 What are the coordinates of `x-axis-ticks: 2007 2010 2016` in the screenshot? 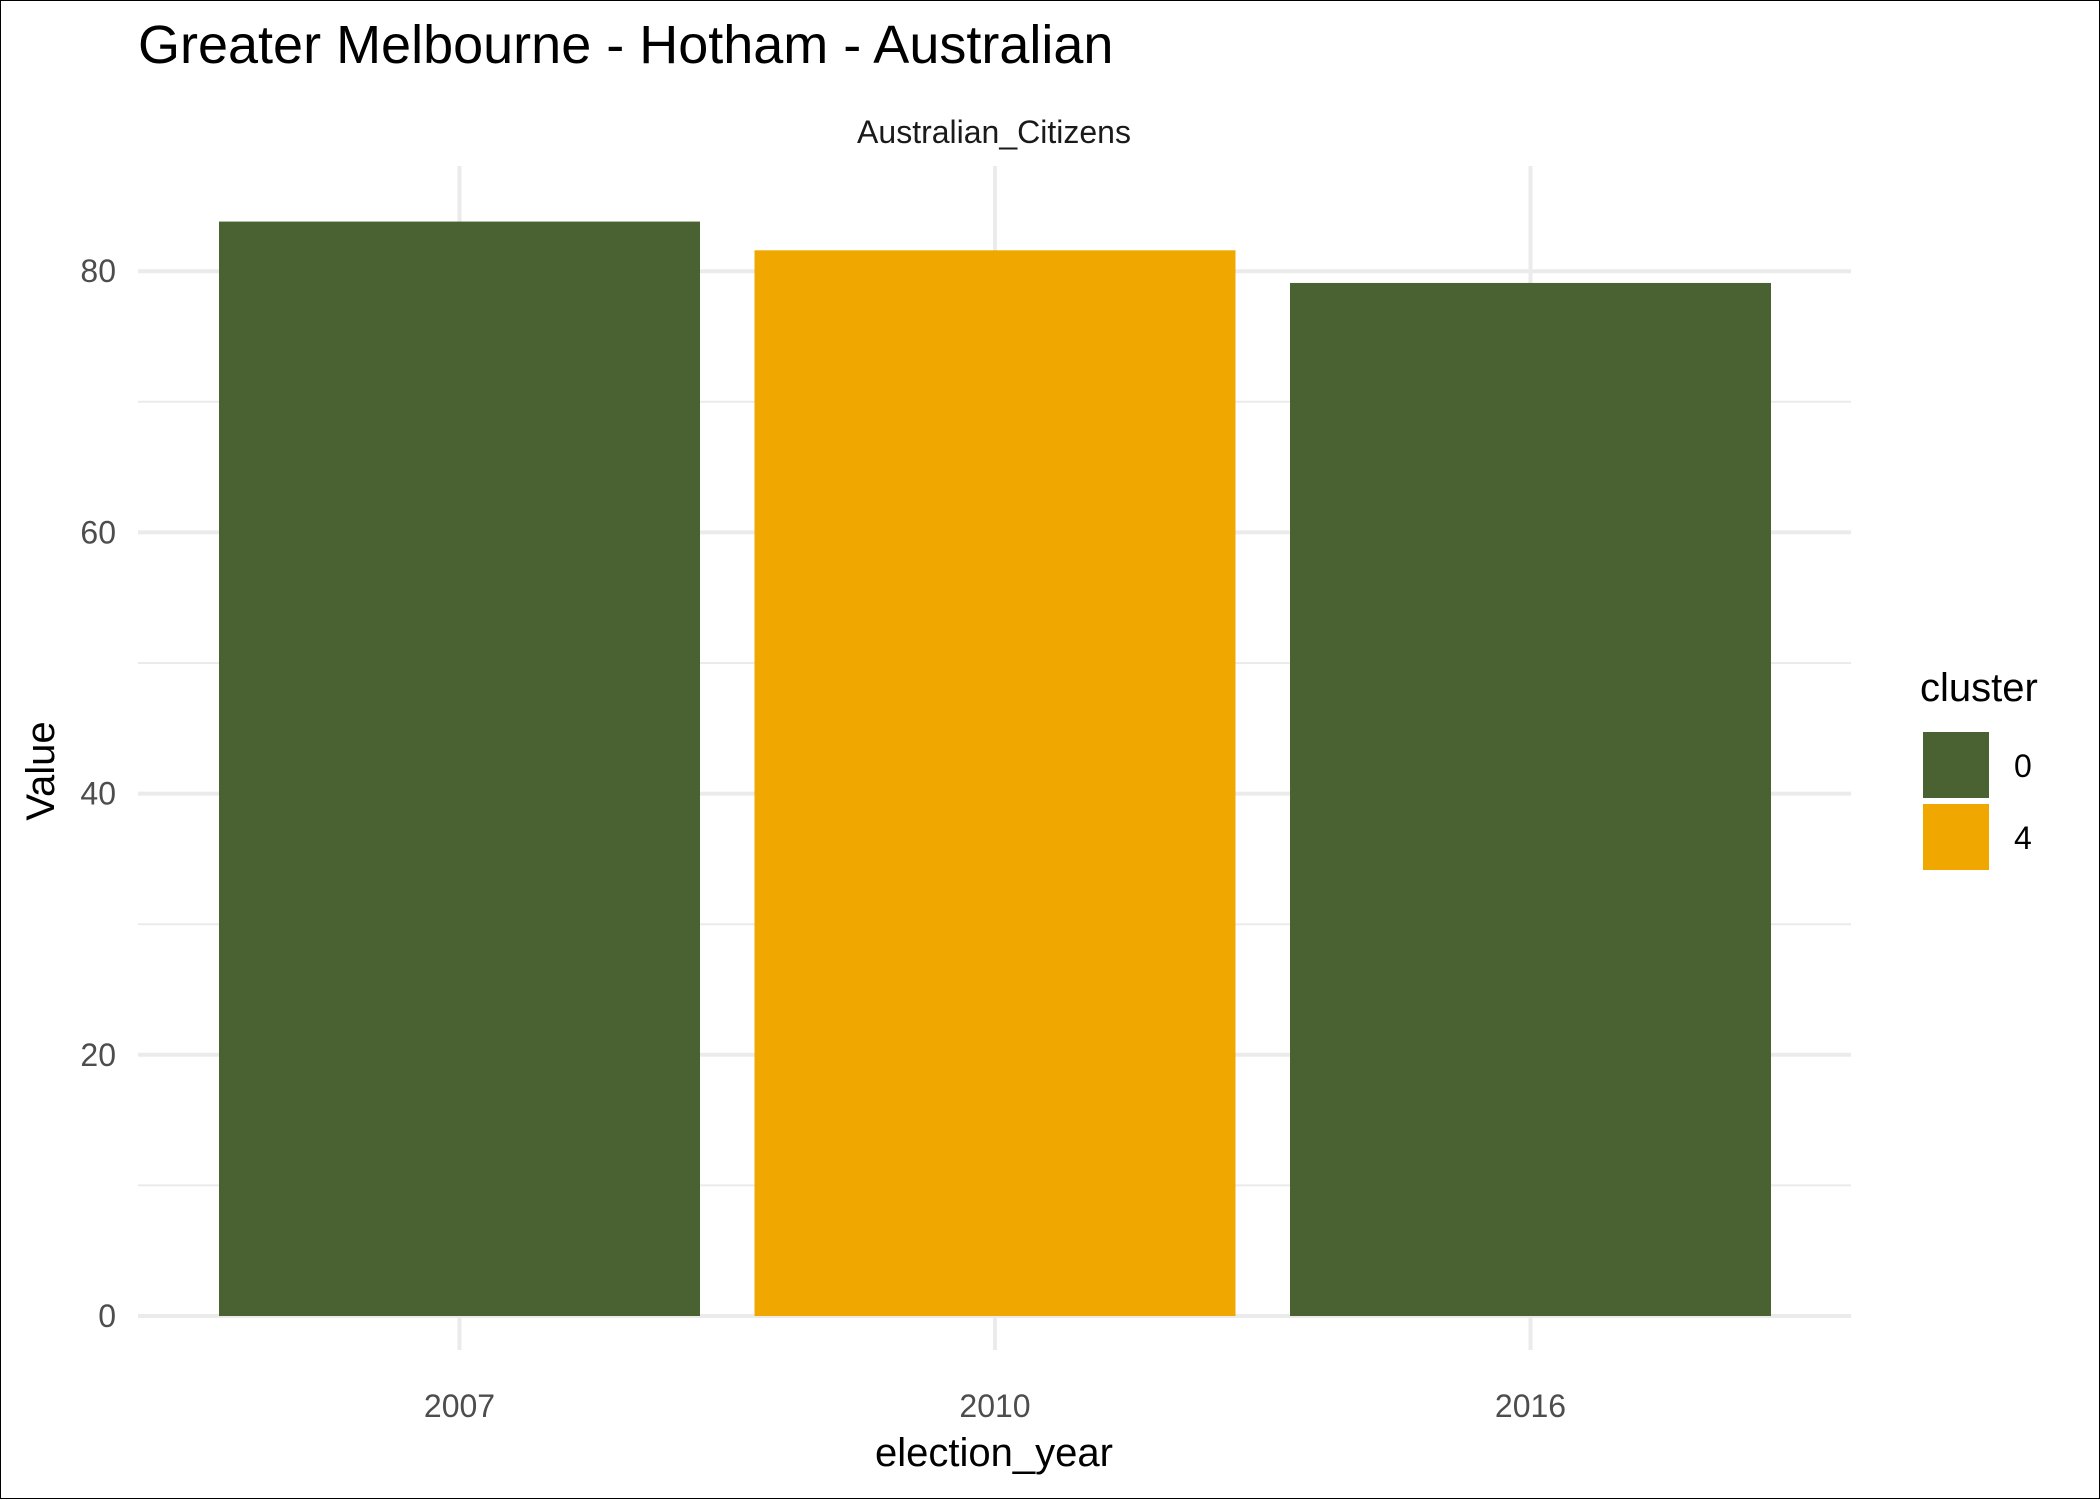 It's located at (995, 1406).